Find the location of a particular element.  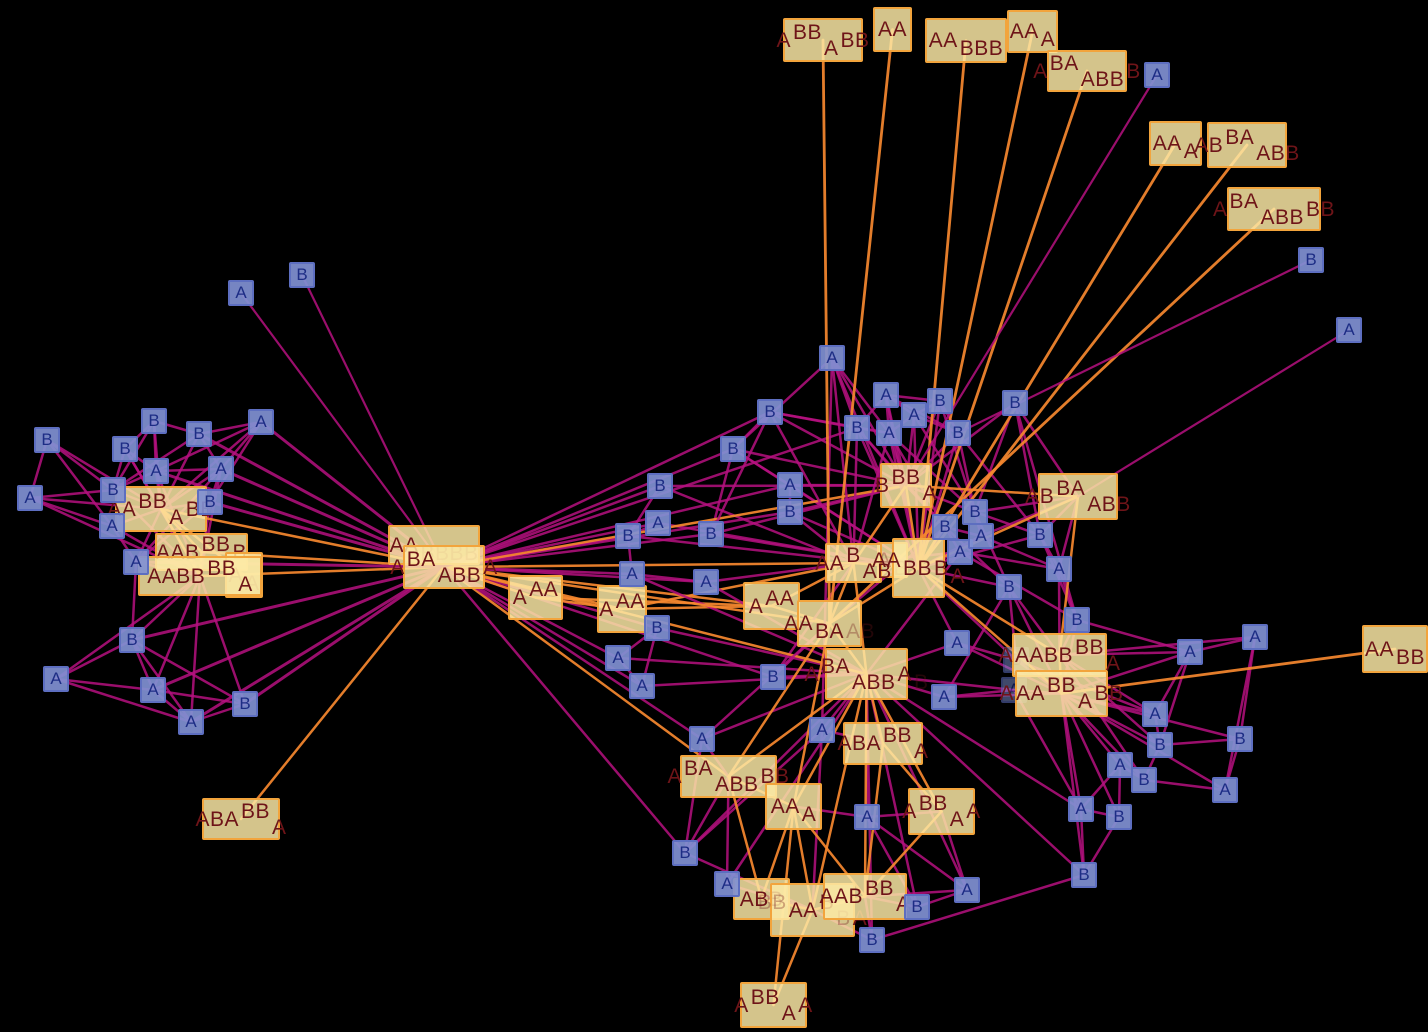

graph-node-b-p2: B is located at coordinates (1311, 260).